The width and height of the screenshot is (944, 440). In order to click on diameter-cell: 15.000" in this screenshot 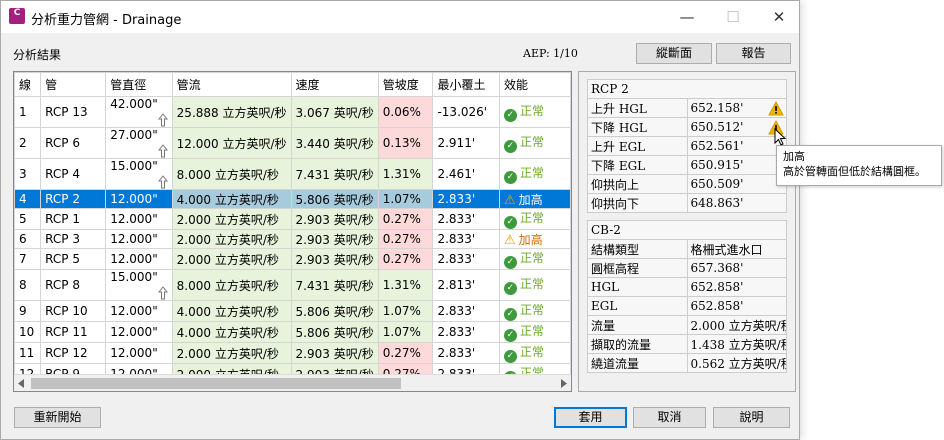, I will do `click(139, 285)`.